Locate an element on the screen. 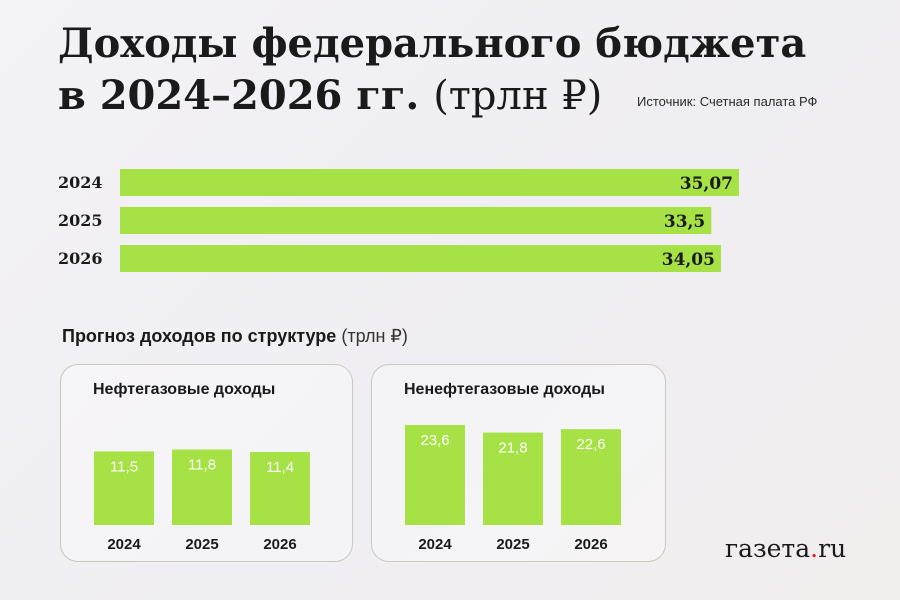  oil-gas-year-label: 2026 is located at coordinates (279, 544).